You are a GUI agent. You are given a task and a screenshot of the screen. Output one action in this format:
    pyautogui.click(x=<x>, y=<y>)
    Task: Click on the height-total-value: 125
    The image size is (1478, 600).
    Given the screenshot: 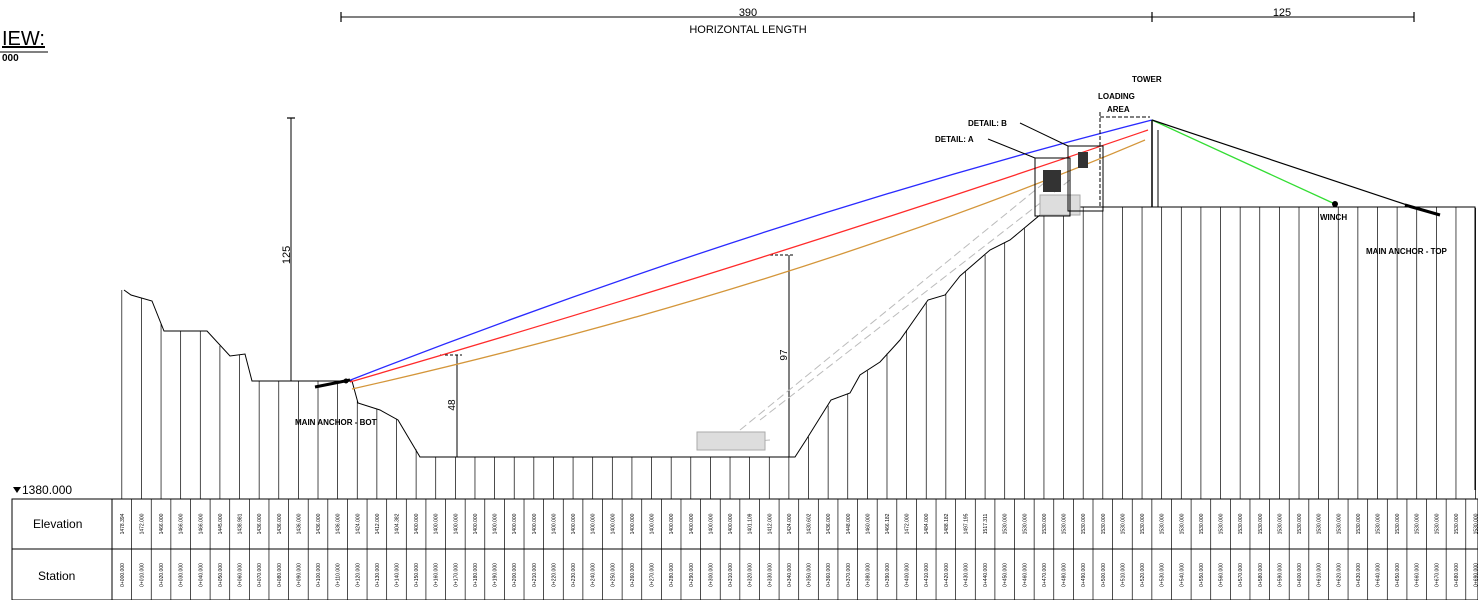 What is the action you would take?
    pyautogui.click(x=287, y=255)
    